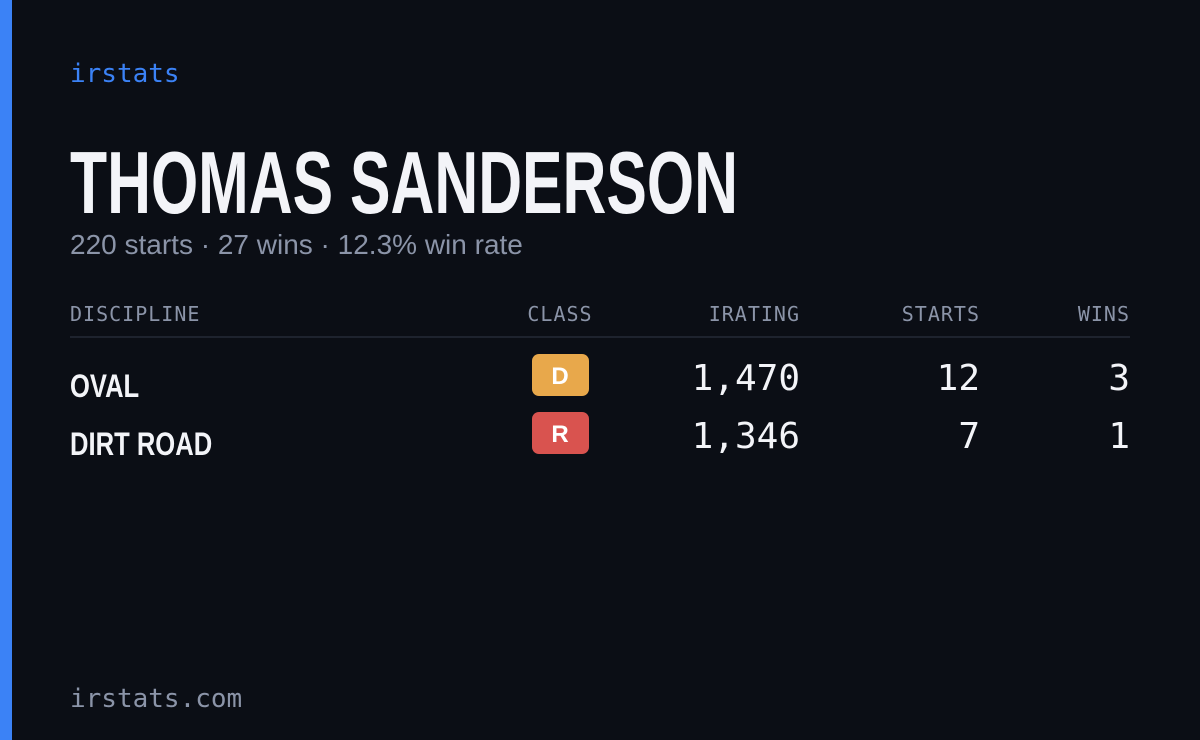 This screenshot has height=740, width=1200. Describe the element at coordinates (969, 436) in the screenshot. I see `starts-value: 7` at that location.